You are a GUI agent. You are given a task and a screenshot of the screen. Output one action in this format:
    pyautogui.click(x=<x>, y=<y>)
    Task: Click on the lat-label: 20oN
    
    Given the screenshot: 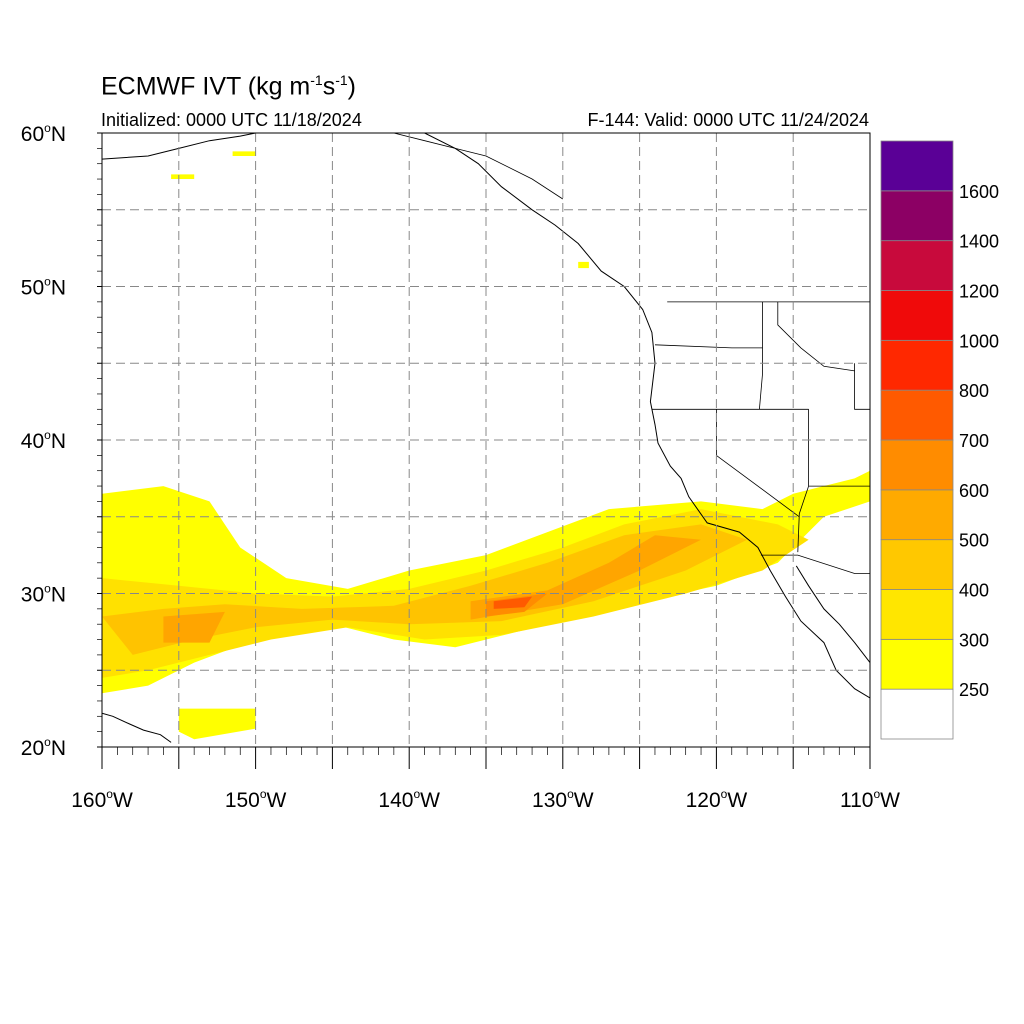 What is the action you would take?
    pyautogui.click(x=43, y=747)
    